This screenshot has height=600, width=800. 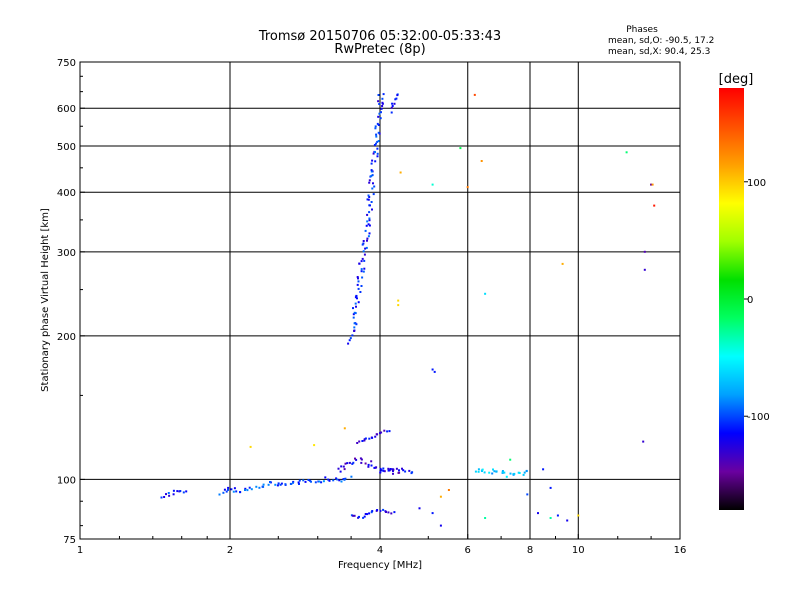 I want to click on y-tick-label: 600, so click(x=66, y=109).